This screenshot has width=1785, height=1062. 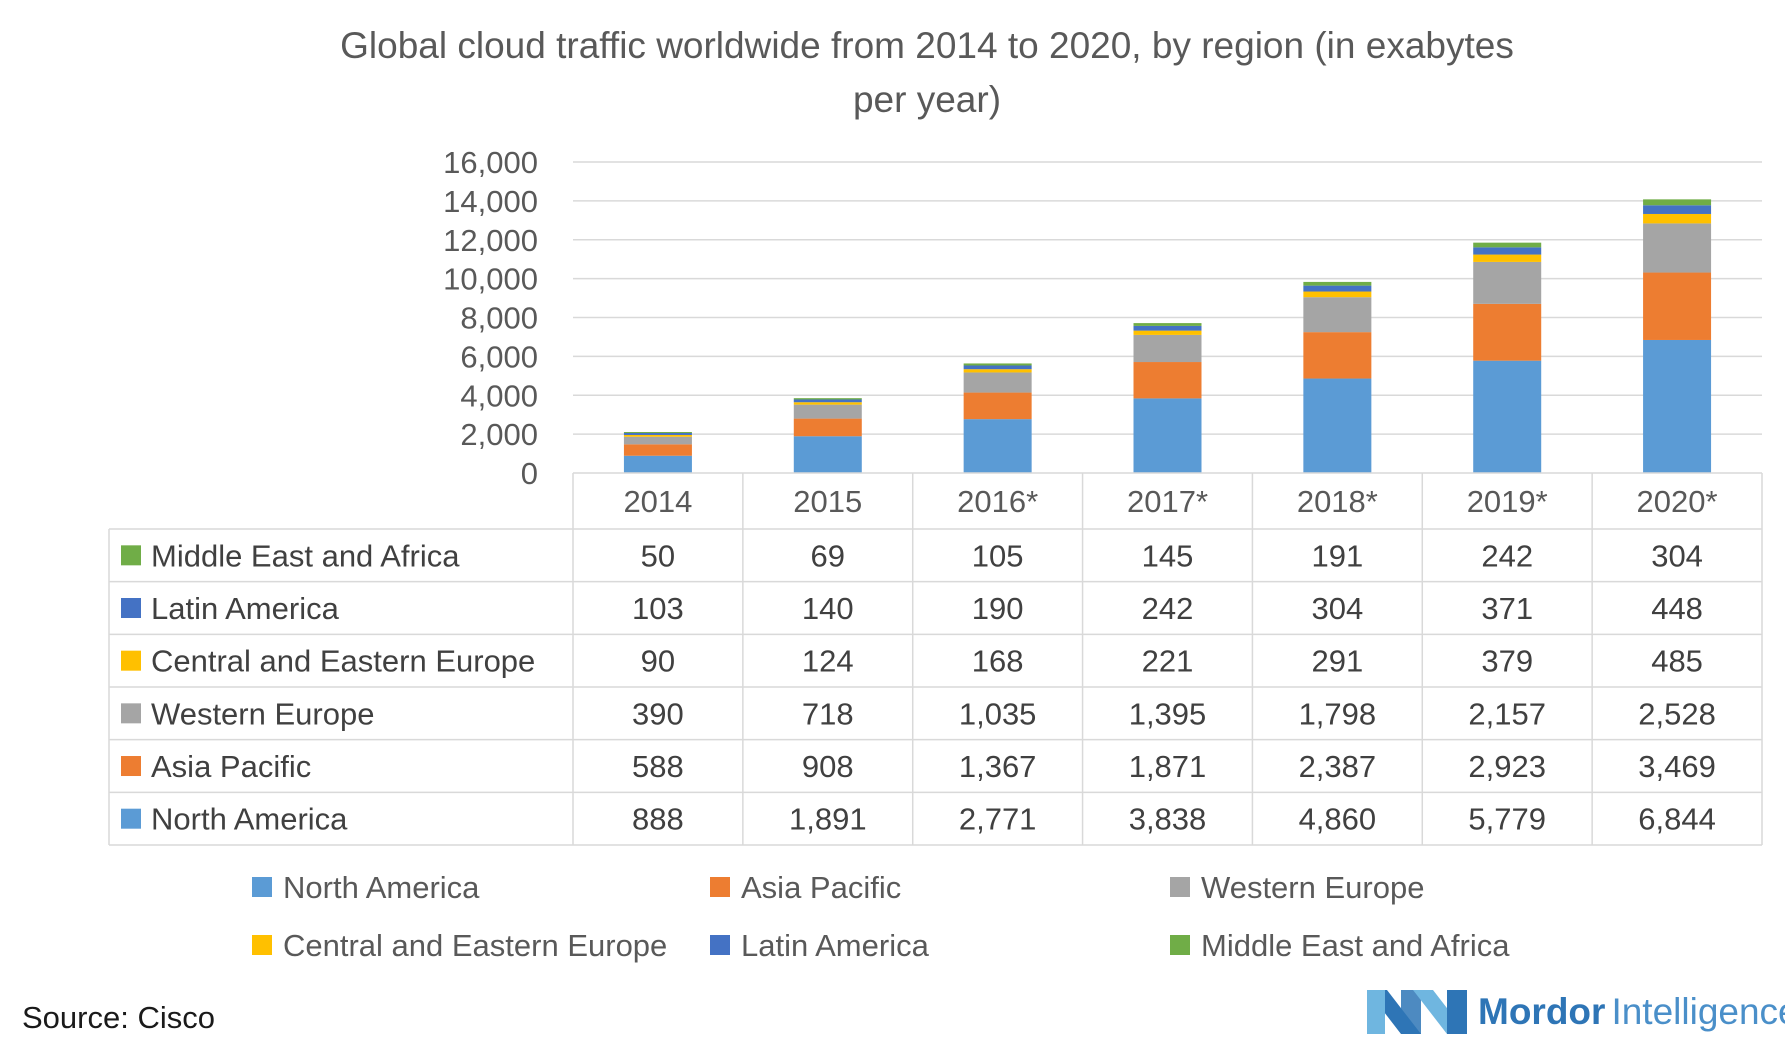 What do you see at coordinates (1338, 819) in the screenshot?
I see `table-cell: 4,860` at bounding box center [1338, 819].